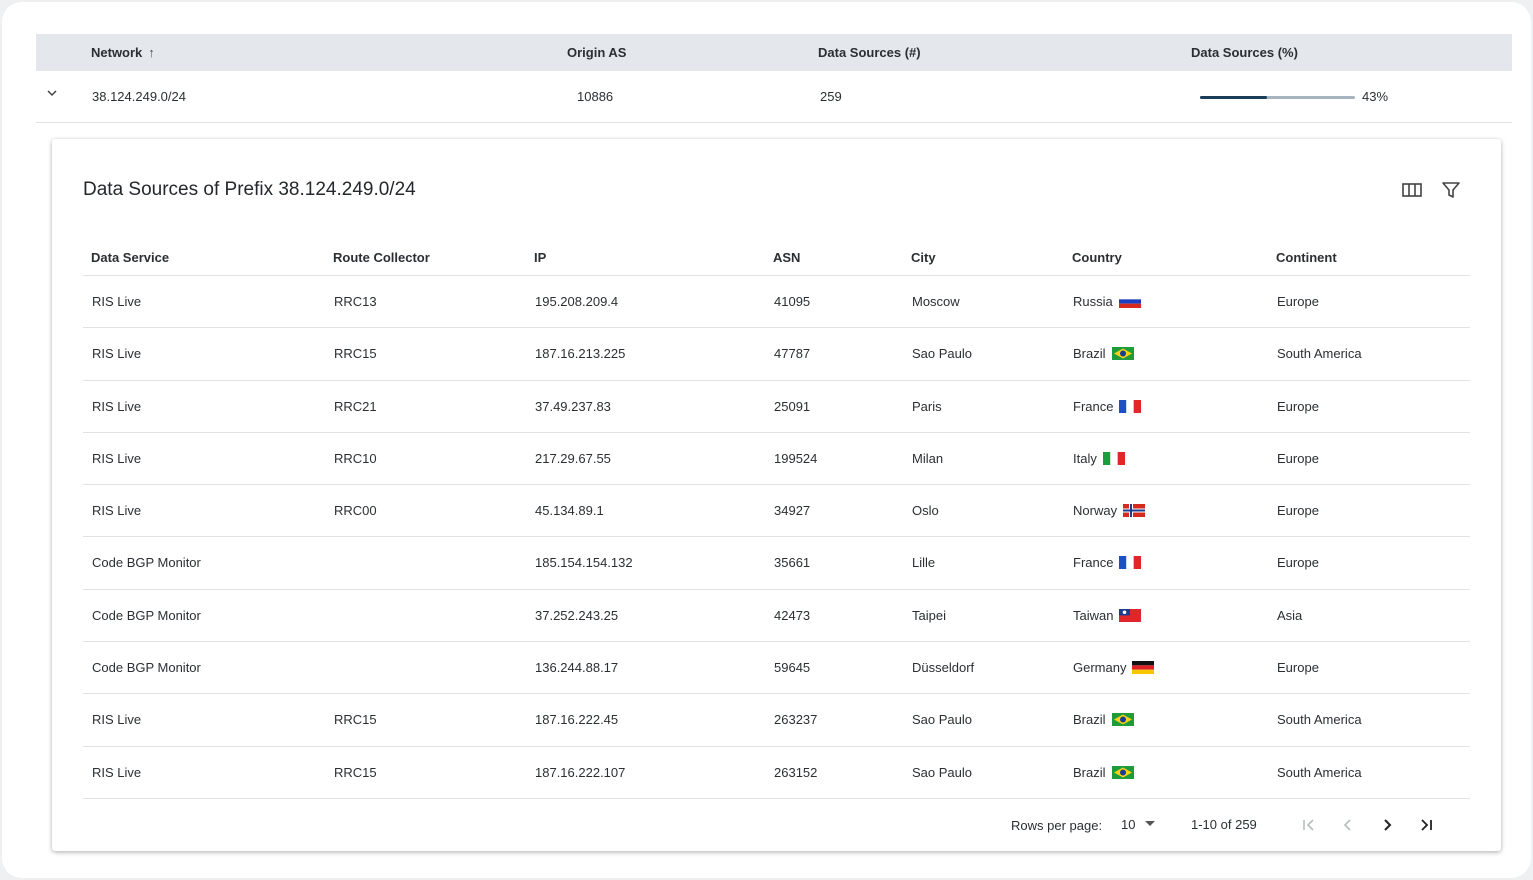  Describe the element at coordinates (1128, 824) in the screenshot. I see `rows-per-page-value: 10` at that location.